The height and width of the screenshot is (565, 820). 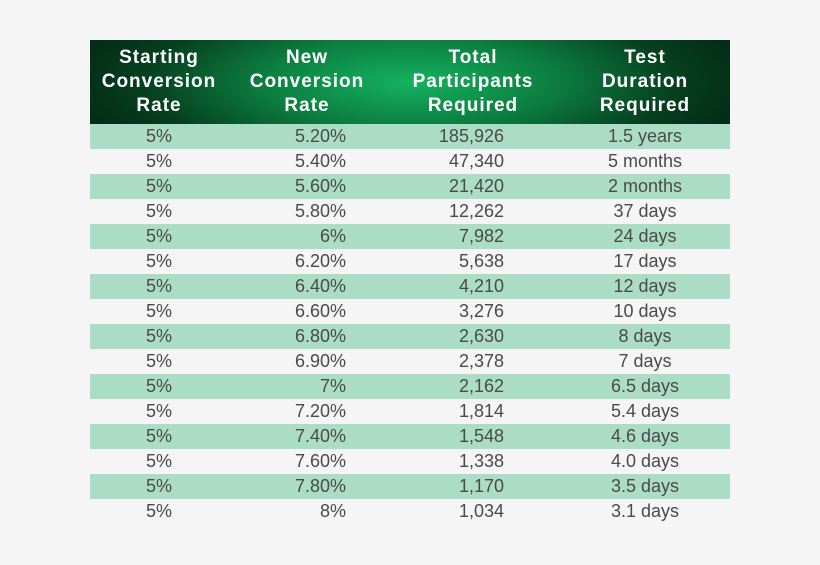 What do you see at coordinates (481, 511) in the screenshot?
I see `participants-cell: 1,034` at bounding box center [481, 511].